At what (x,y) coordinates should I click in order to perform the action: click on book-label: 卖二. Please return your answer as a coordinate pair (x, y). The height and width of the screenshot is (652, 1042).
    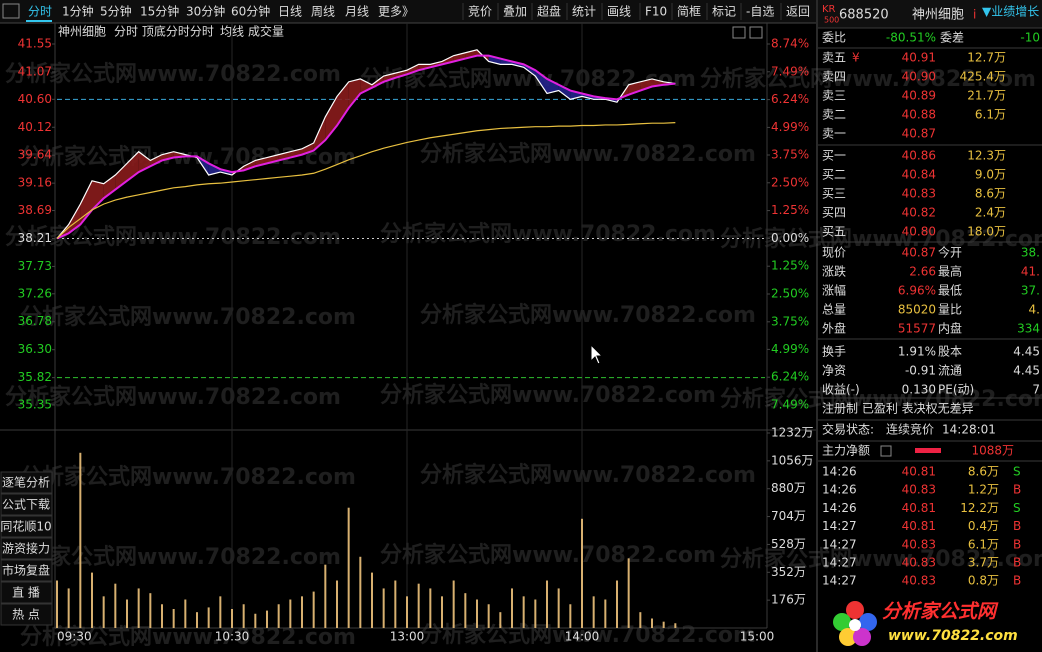
    Looking at the image, I should click on (834, 115).